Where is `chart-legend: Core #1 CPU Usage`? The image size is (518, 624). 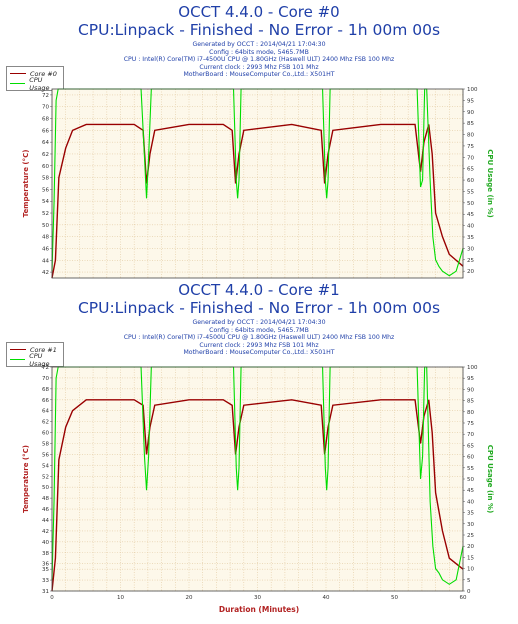
chart-legend: Core #1 CPU Usage is located at coordinates (35, 355).